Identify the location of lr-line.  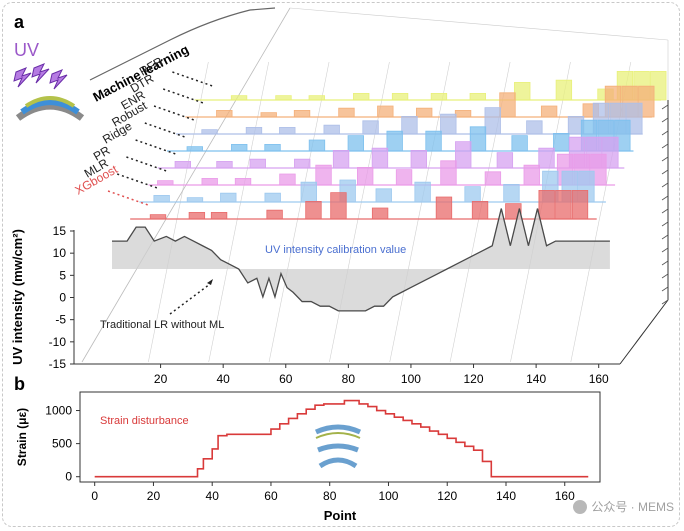
(361, 260).